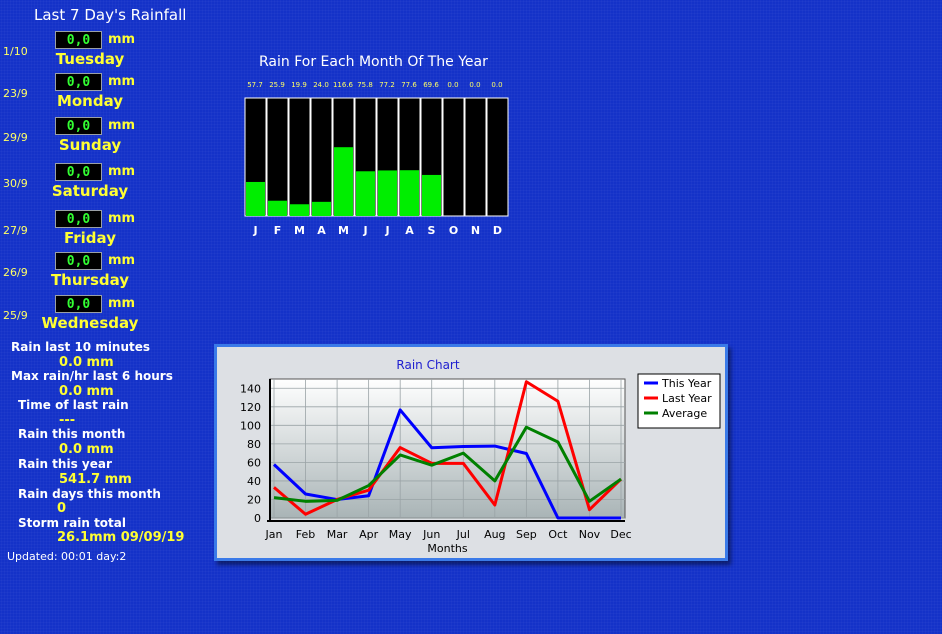 This screenshot has width=942, height=634. What do you see at coordinates (431, 85) in the screenshot?
I see `bar-value-label: 69.6` at bounding box center [431, 85].